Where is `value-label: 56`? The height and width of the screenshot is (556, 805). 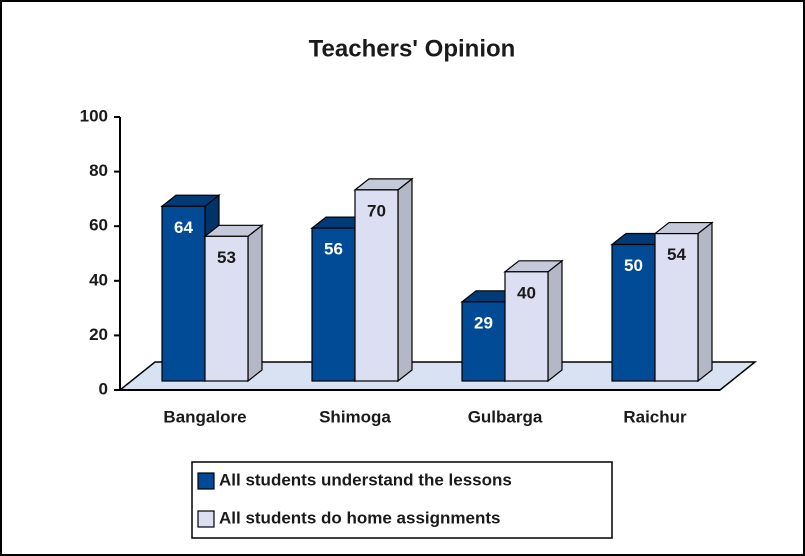
value-label: 56 is located at coordinates (333, 249).